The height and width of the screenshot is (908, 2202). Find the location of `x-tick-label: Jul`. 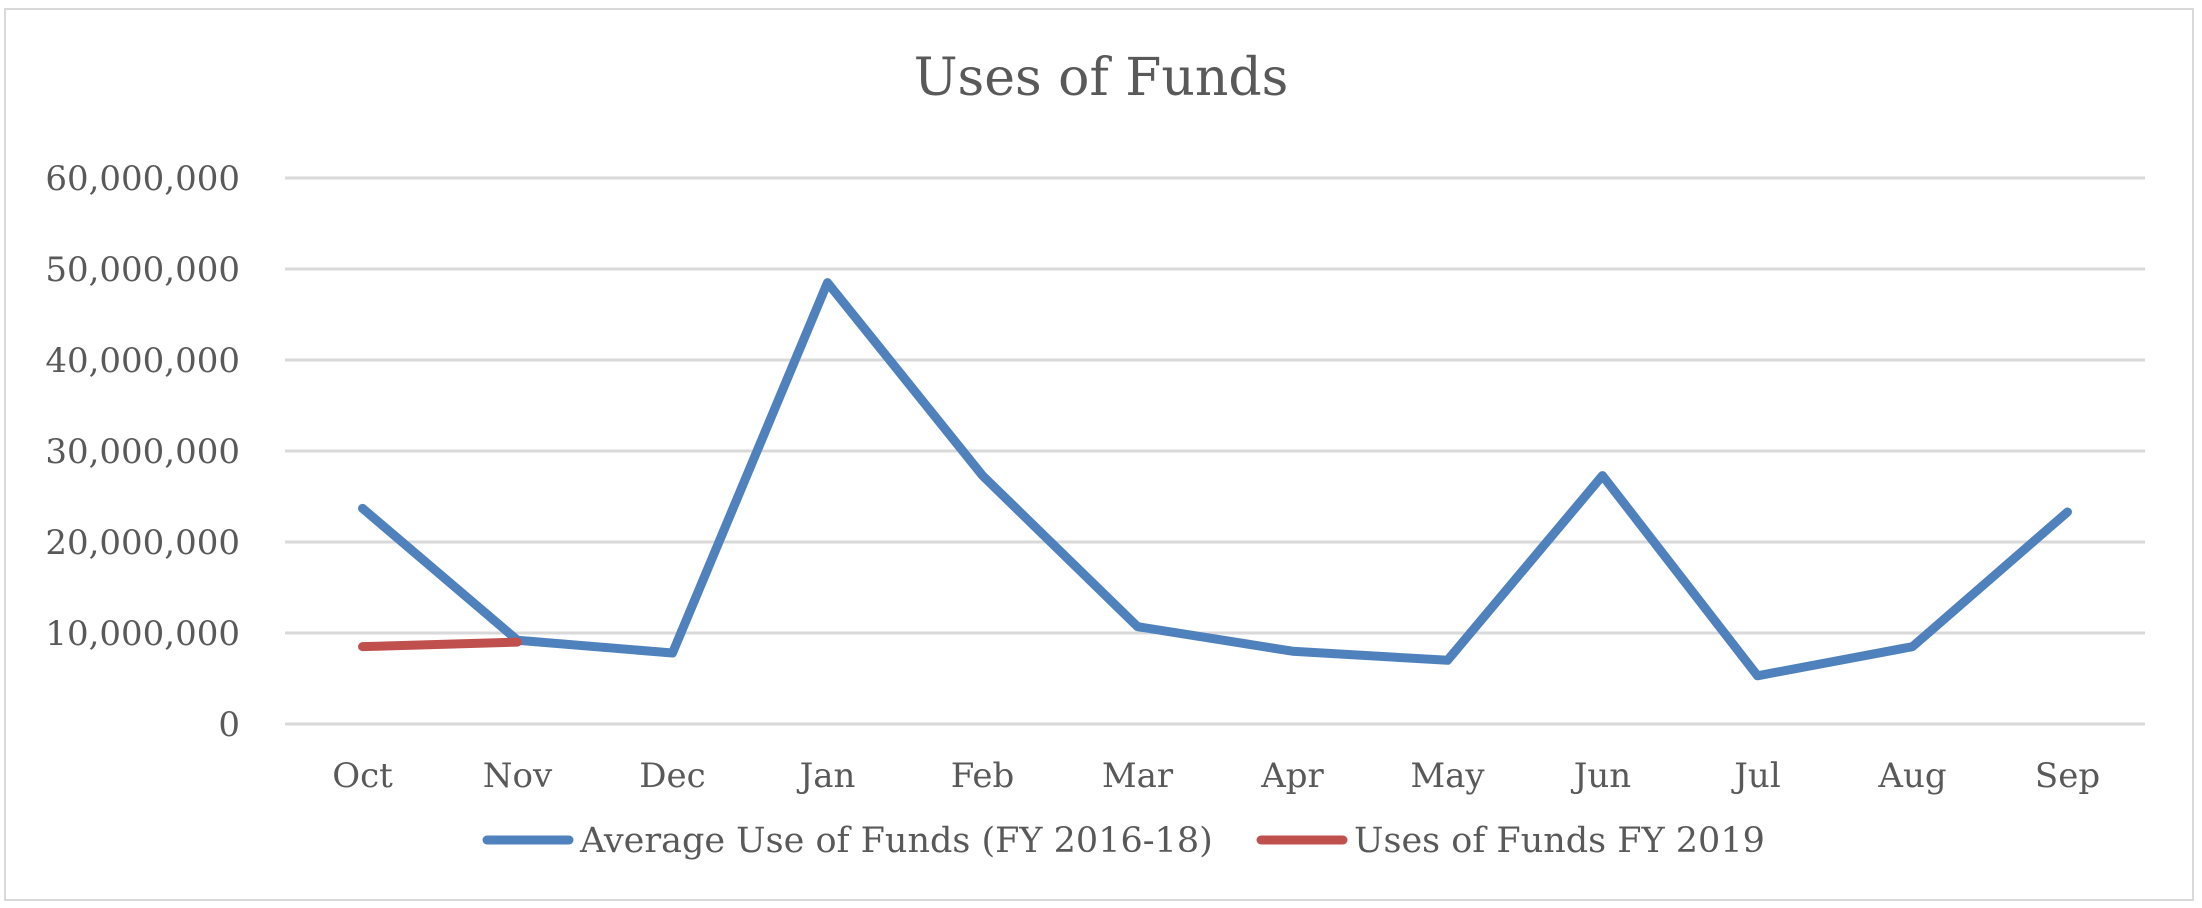

x-tick-label: Jul is located at coordinates (1755, 776).